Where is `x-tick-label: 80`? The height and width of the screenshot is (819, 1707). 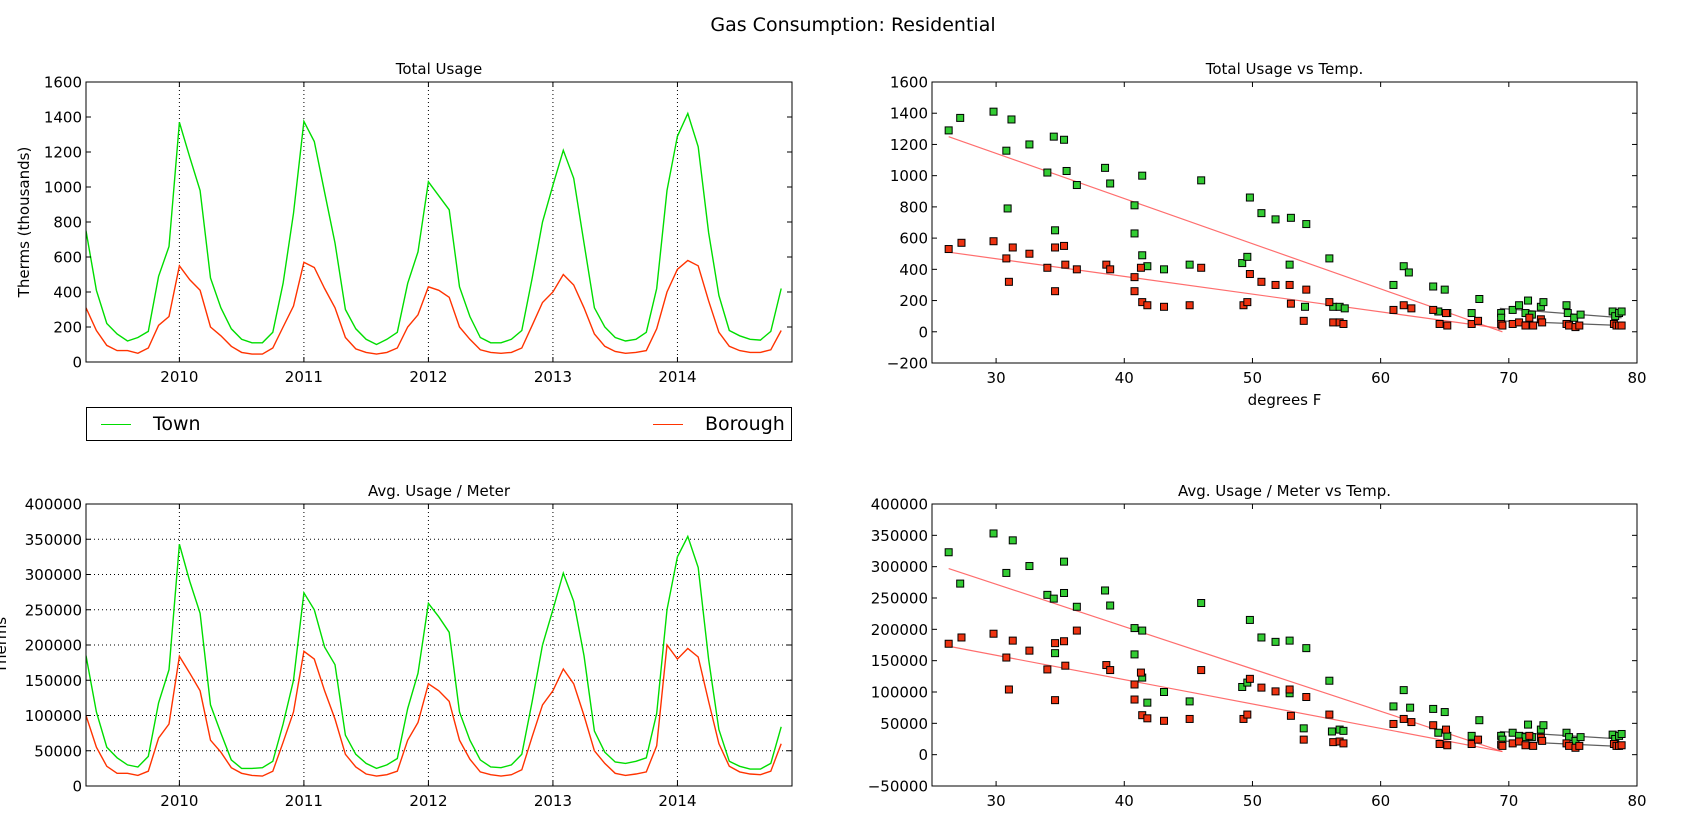
x-tick-label: 80 is located at coordinates (1636, 801).